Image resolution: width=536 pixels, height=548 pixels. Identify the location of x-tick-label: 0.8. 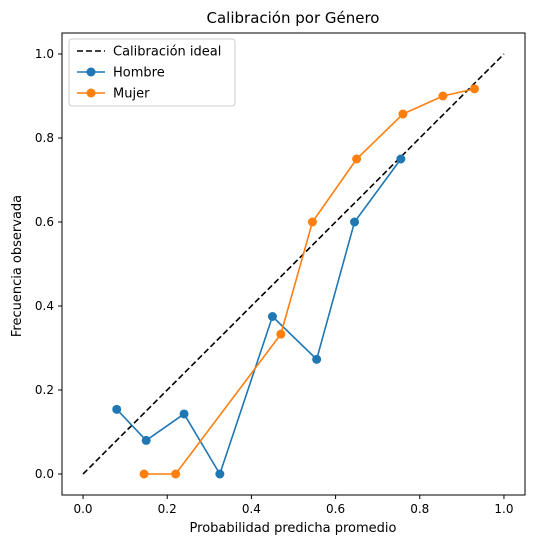
(419, 509).